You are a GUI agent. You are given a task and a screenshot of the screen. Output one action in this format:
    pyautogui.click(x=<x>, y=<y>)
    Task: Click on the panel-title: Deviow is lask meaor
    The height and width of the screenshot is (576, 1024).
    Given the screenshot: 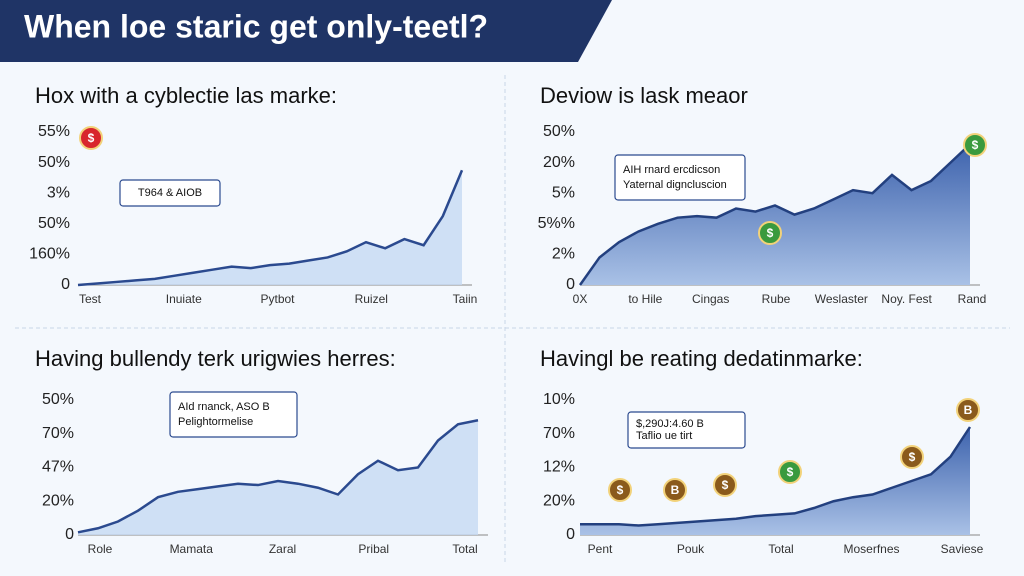 What is the action you would take?
    pyautogui.click(x=644, y=95)
    